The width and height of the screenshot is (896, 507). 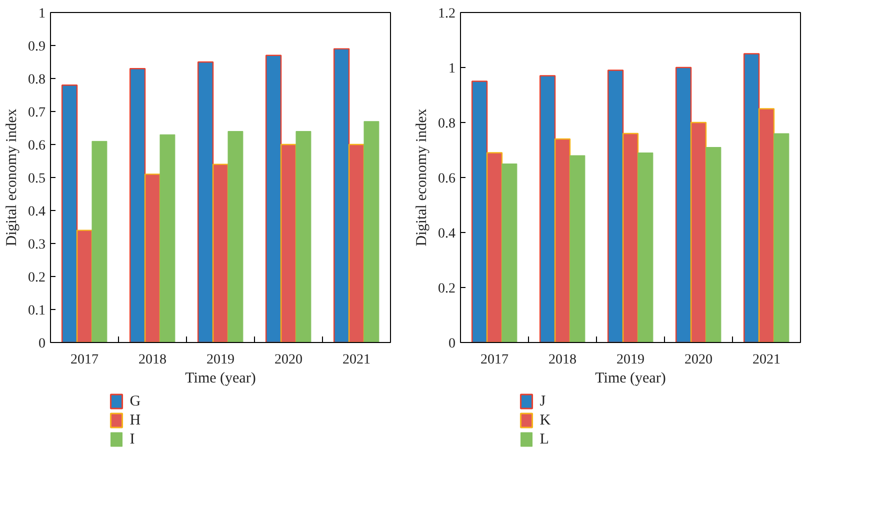 I want to click on legend-label: L, so click(x=544, y=440).